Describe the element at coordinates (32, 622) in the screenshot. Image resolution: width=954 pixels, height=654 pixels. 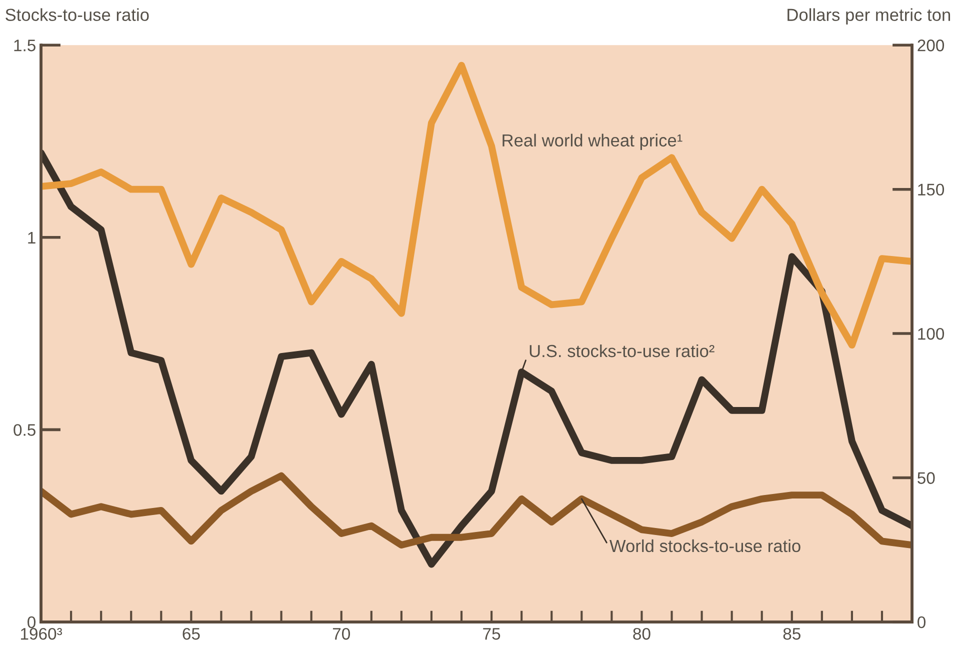
I see `y-tick-label: 0` at that location.